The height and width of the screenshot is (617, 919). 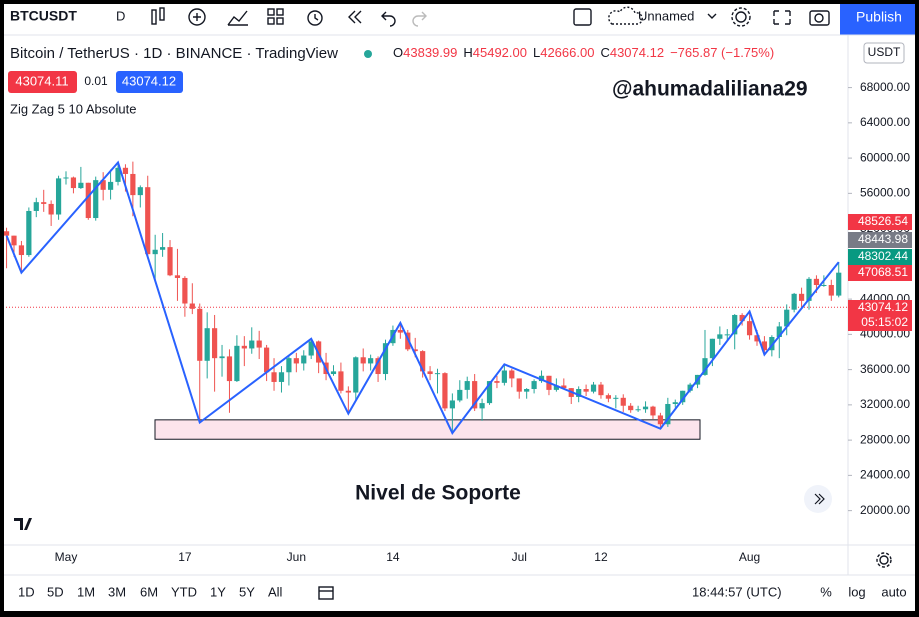 I want to click on layout-name: Unnamed, so click(x=666, y=15).